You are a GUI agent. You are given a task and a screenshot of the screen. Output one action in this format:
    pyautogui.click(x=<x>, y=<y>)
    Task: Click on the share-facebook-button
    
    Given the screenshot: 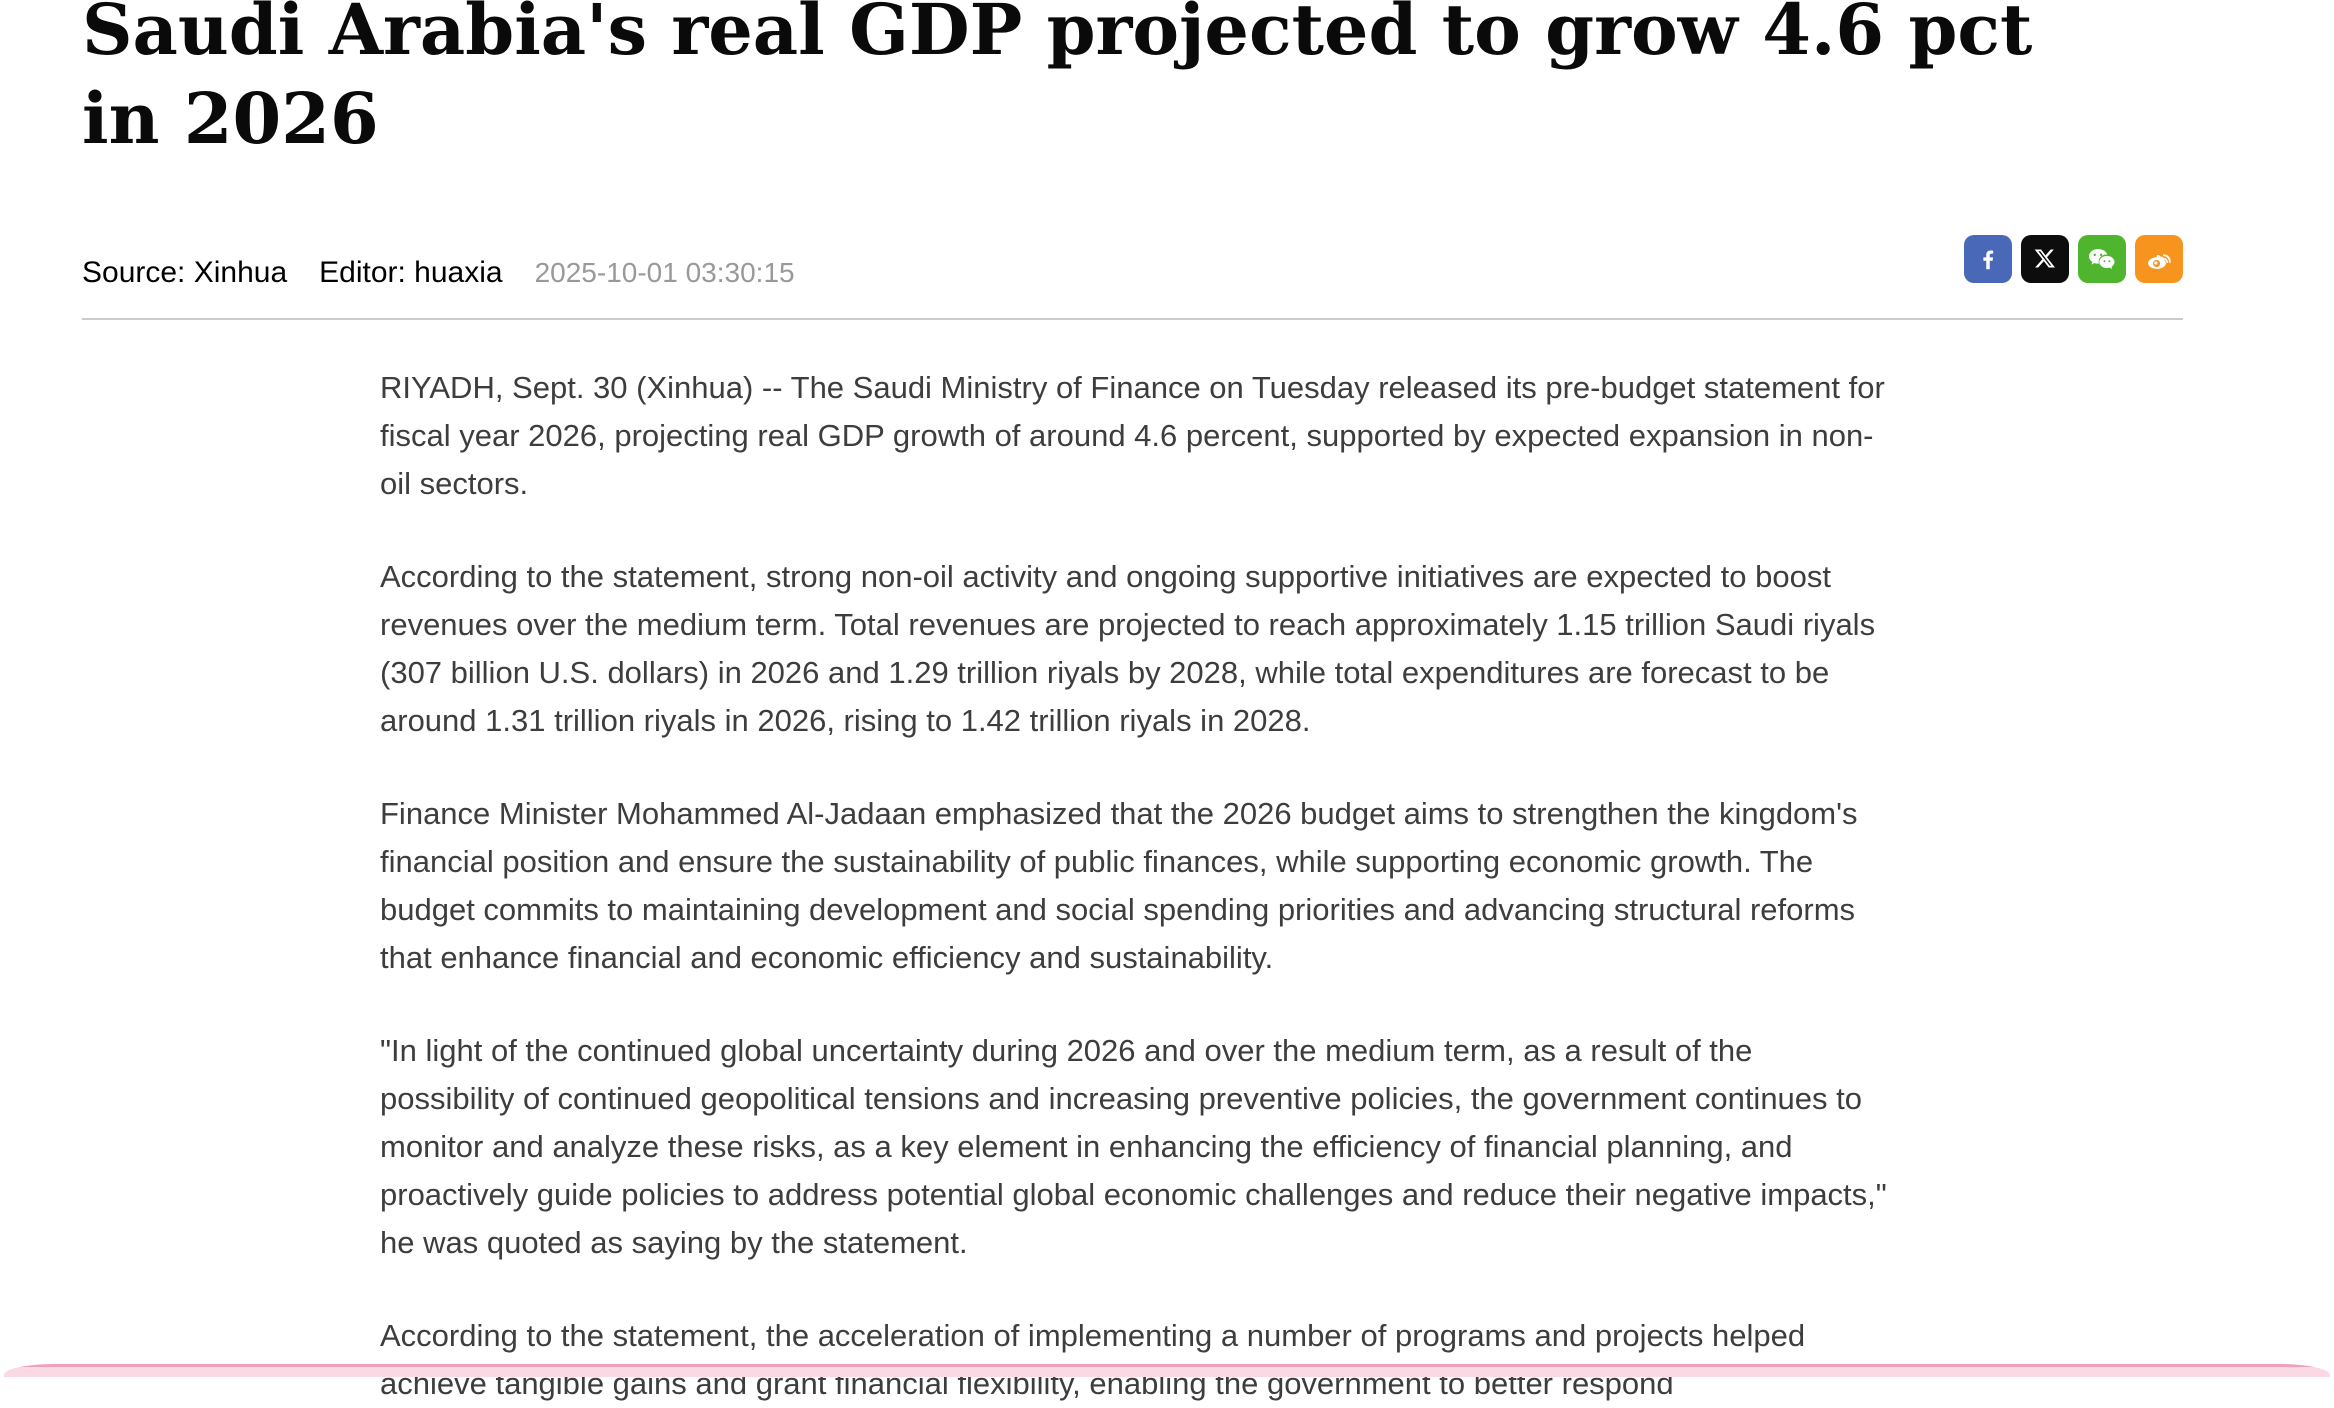 What is the action you would take?
    pyautogui.click(x=1988, y=259)
    